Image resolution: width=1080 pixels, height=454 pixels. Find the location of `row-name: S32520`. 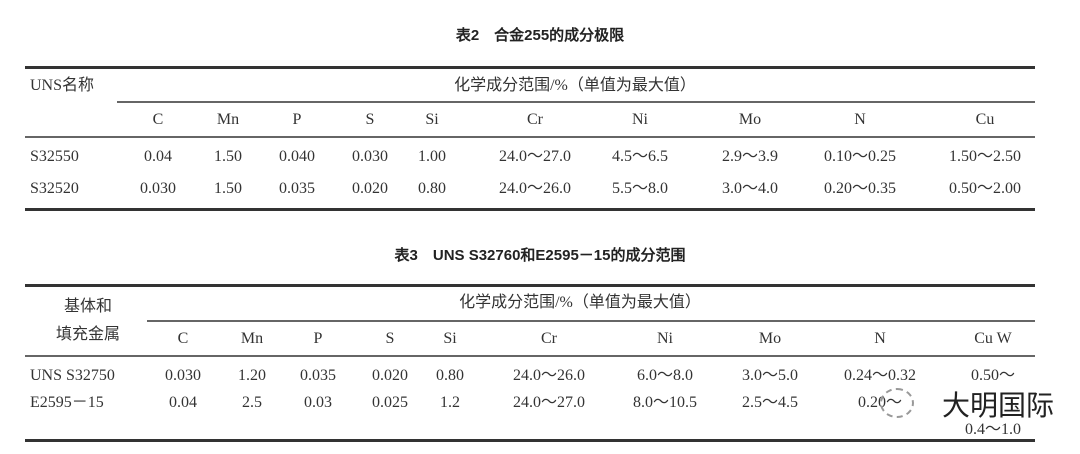

row-name: S32520 is located at coordinates (54, 188).